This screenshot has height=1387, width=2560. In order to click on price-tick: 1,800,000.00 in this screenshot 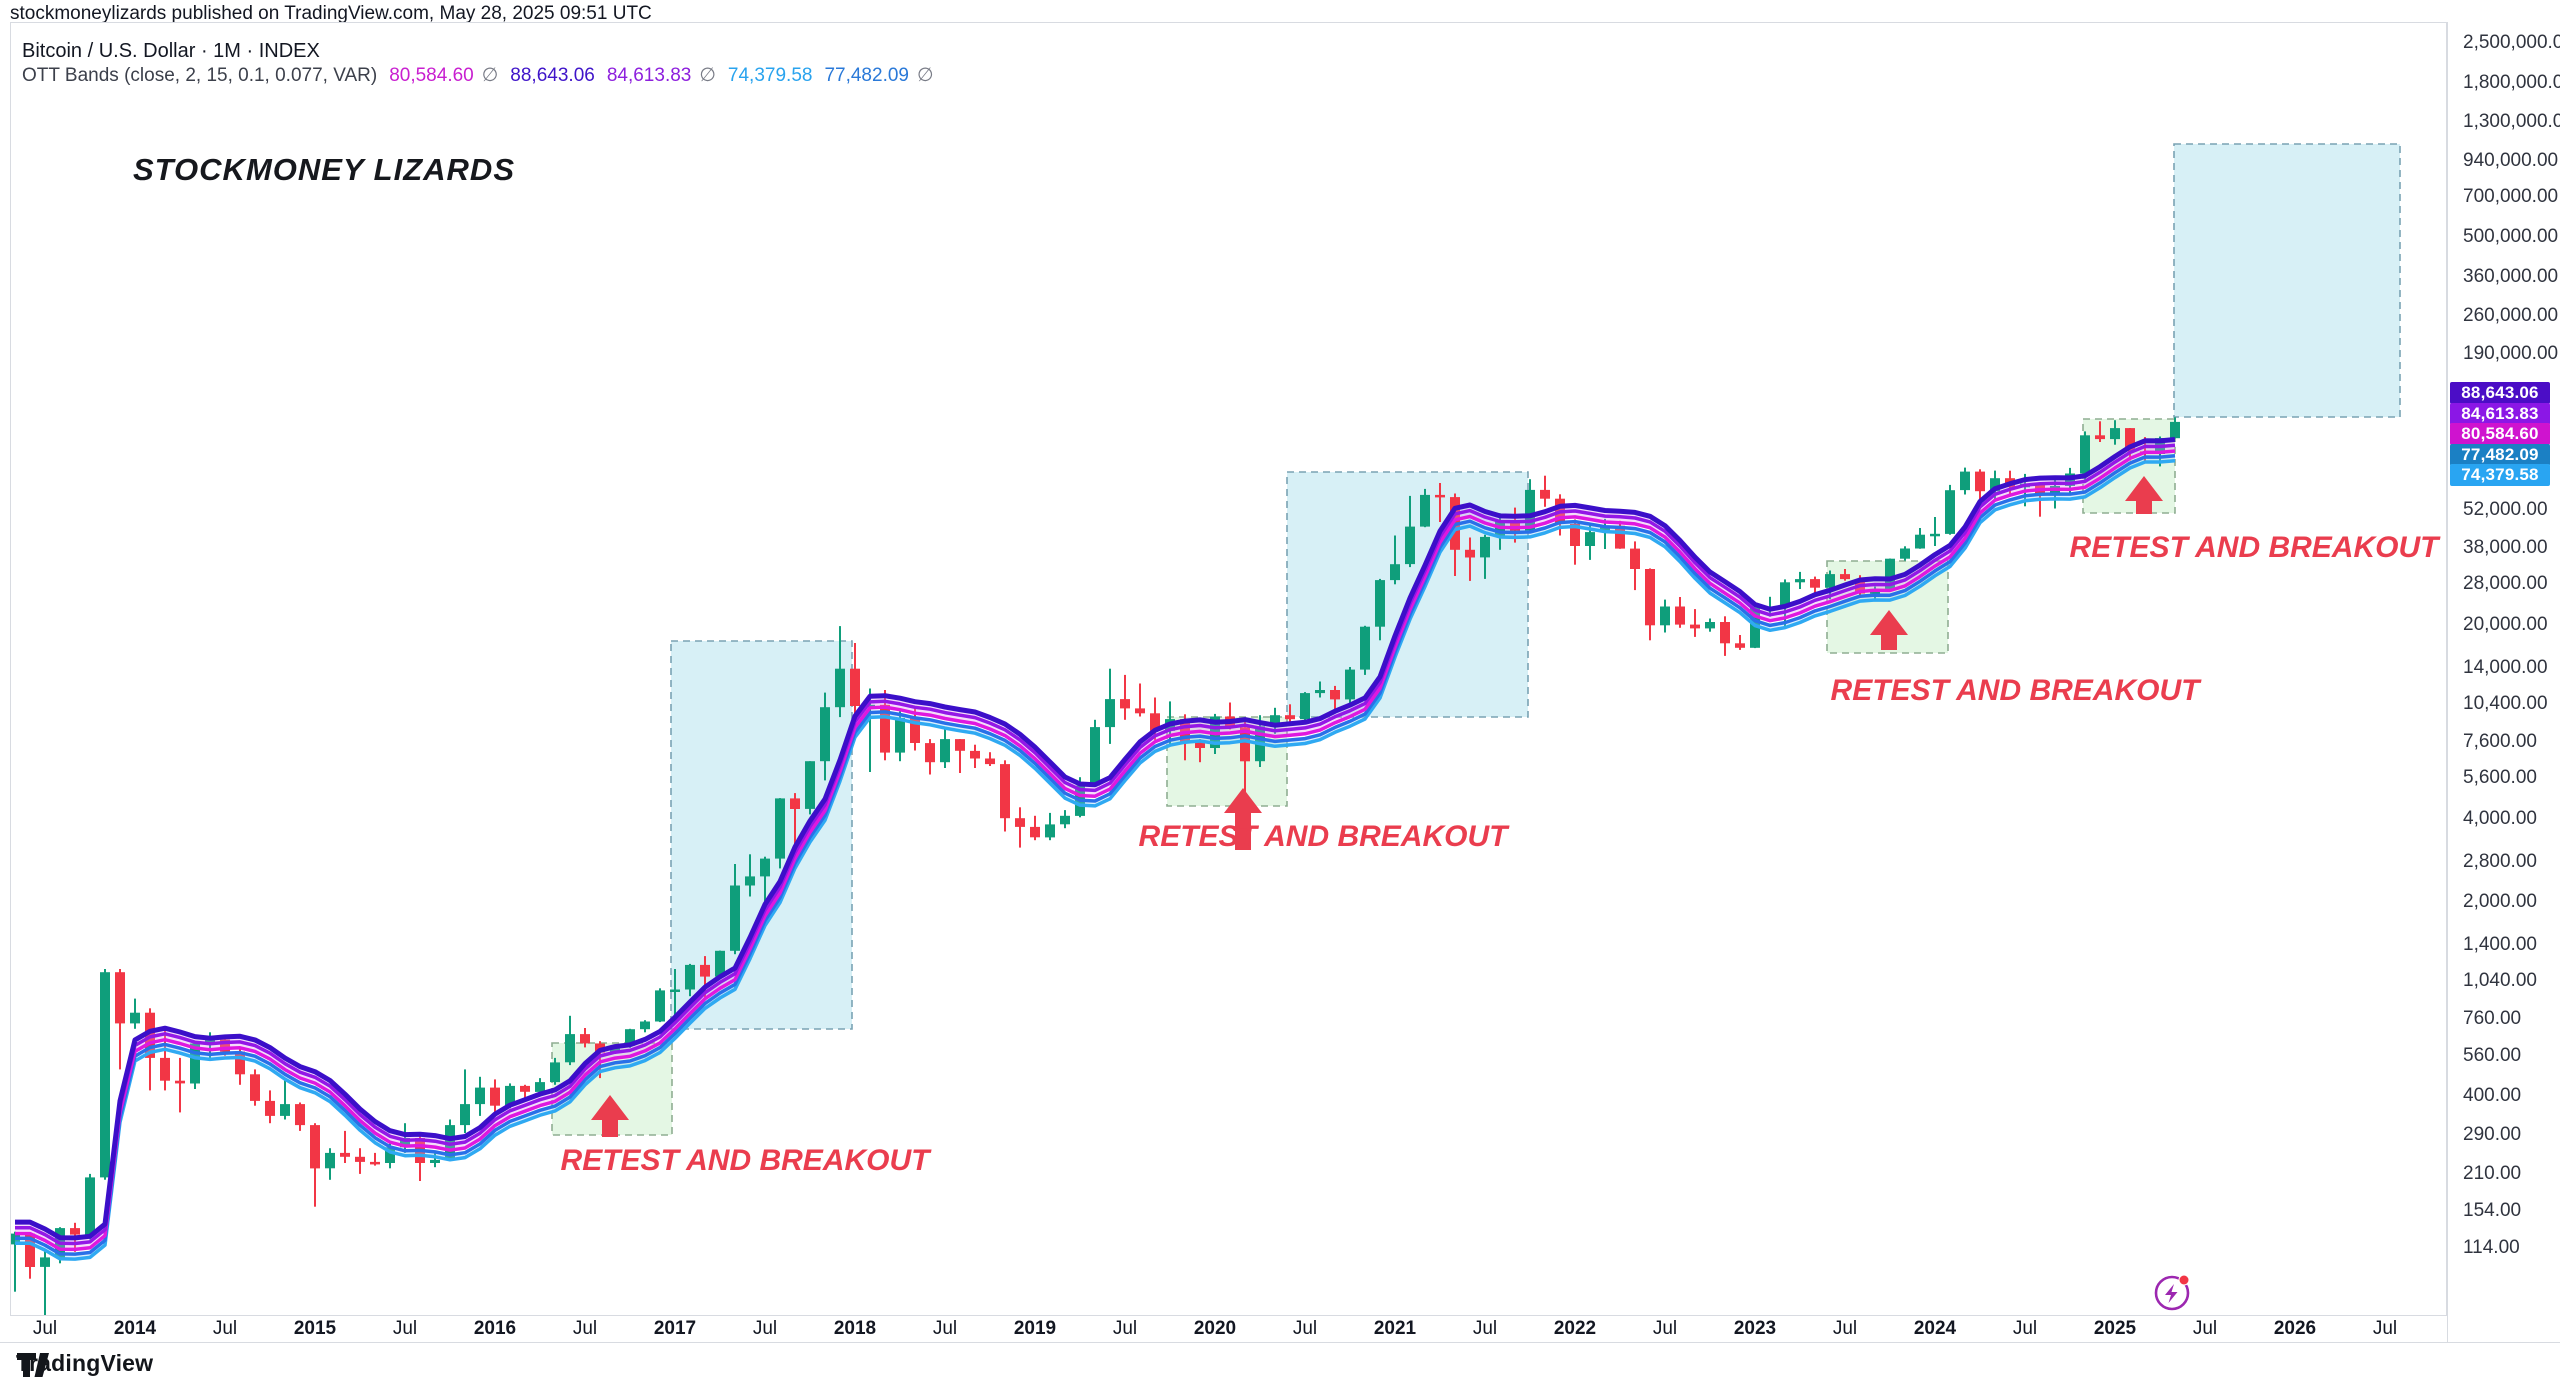, I will do `click(2511, 82)`.